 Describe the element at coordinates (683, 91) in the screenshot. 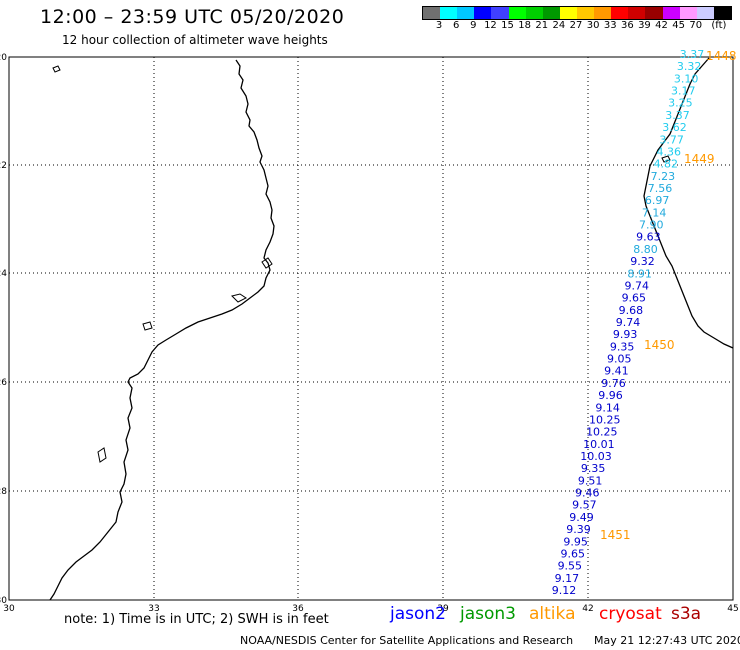

I see `wave-height-label: 3.17` at that location.